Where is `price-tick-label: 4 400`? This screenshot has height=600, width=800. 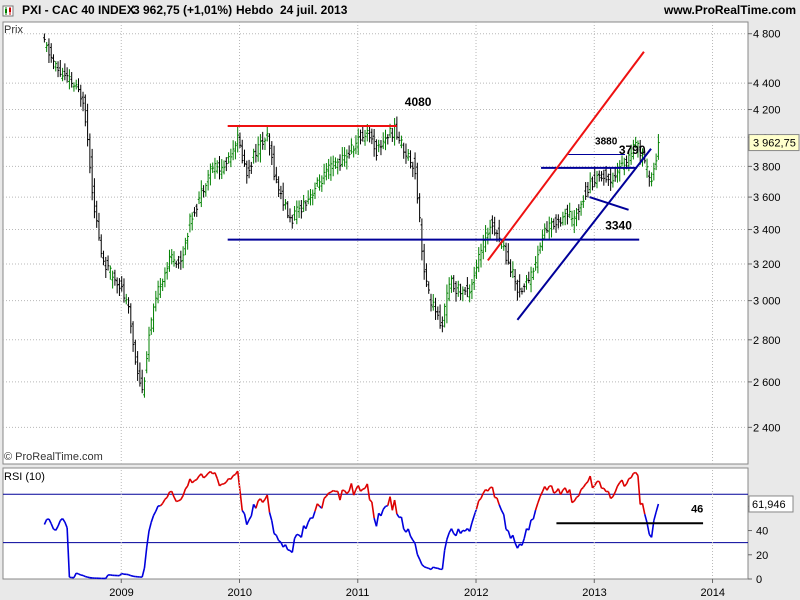 price-tick-label: 4 400 is located at coordinates (767, 84).